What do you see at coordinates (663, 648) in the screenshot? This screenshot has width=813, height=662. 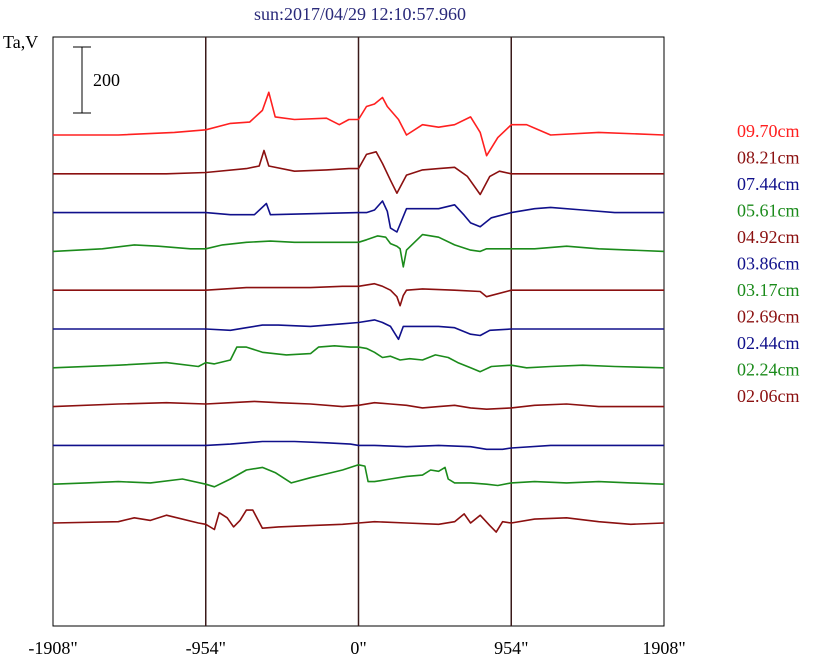 I see `x-tick-label: 1908"` at bounding box center [663, 648].